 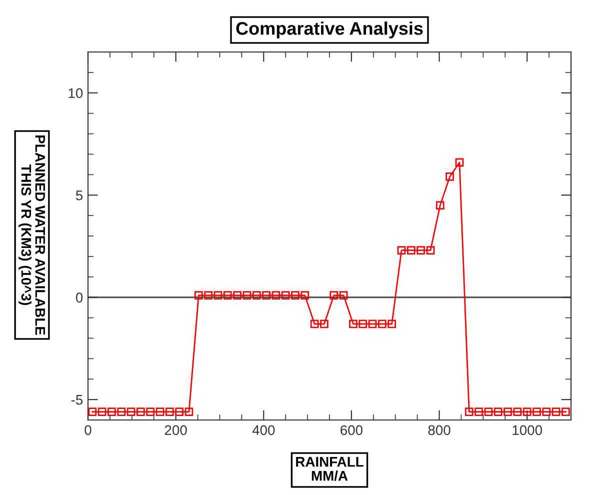 I want to click on x-tick-label: 0, so click(x=88, y=430).